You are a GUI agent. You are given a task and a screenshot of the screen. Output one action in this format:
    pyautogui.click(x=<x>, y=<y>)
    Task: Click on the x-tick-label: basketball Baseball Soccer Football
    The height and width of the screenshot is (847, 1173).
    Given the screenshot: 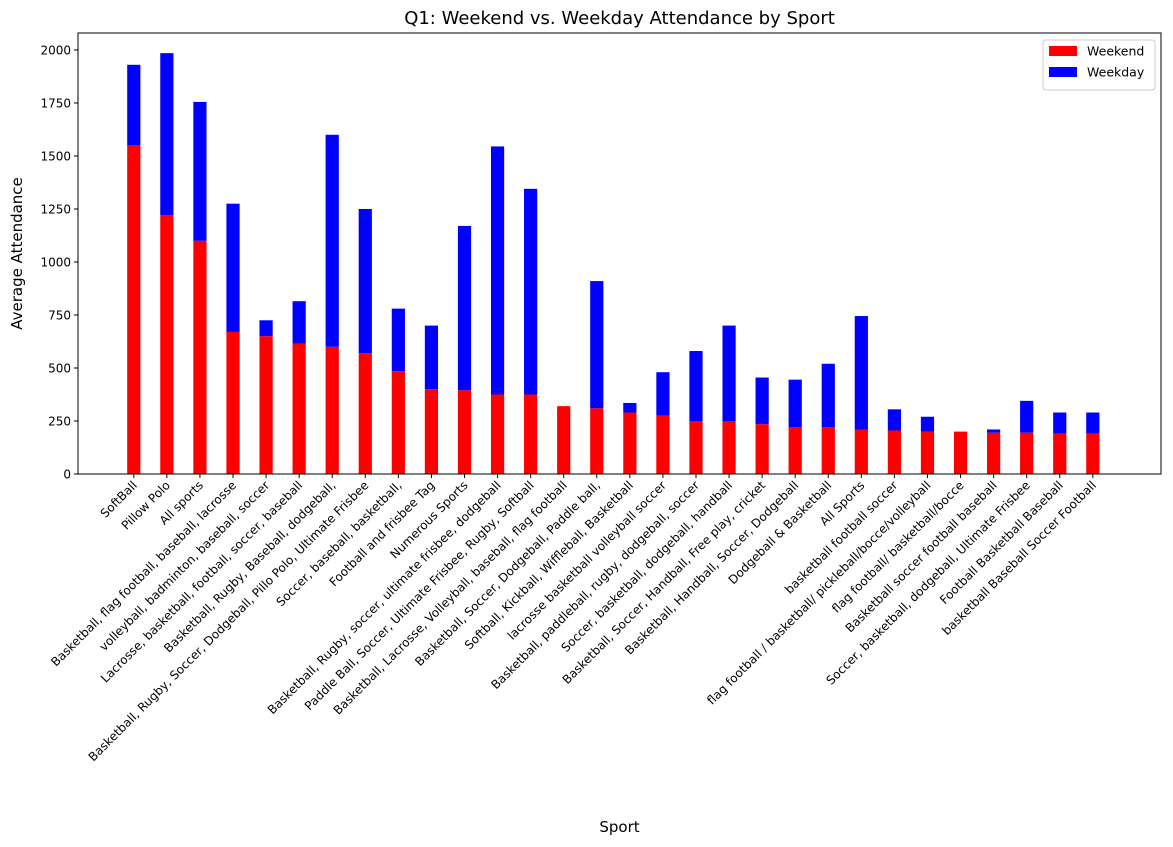 What is the action you would take?
    pyautogui.click(x=1019, y=558)
    